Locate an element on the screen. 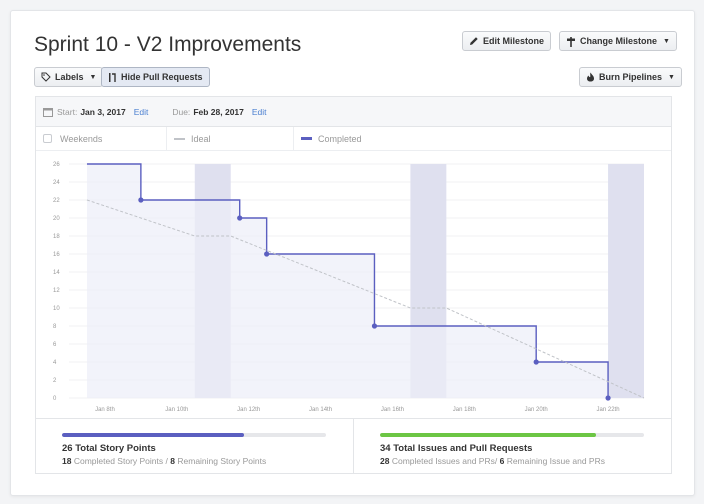 The height and width of the screenshot is (504, 704). x-tick-label: Jan 14th is located at coordinates (320, 410).